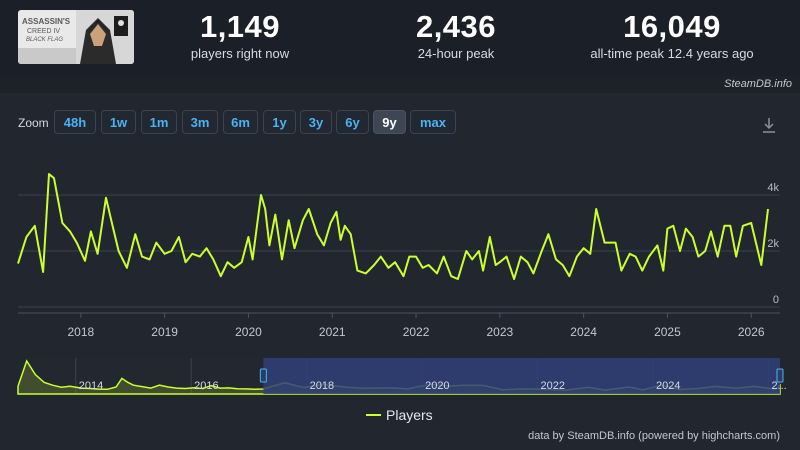  I want to click on zoom-6y-button: 6y, so click(352, 122).